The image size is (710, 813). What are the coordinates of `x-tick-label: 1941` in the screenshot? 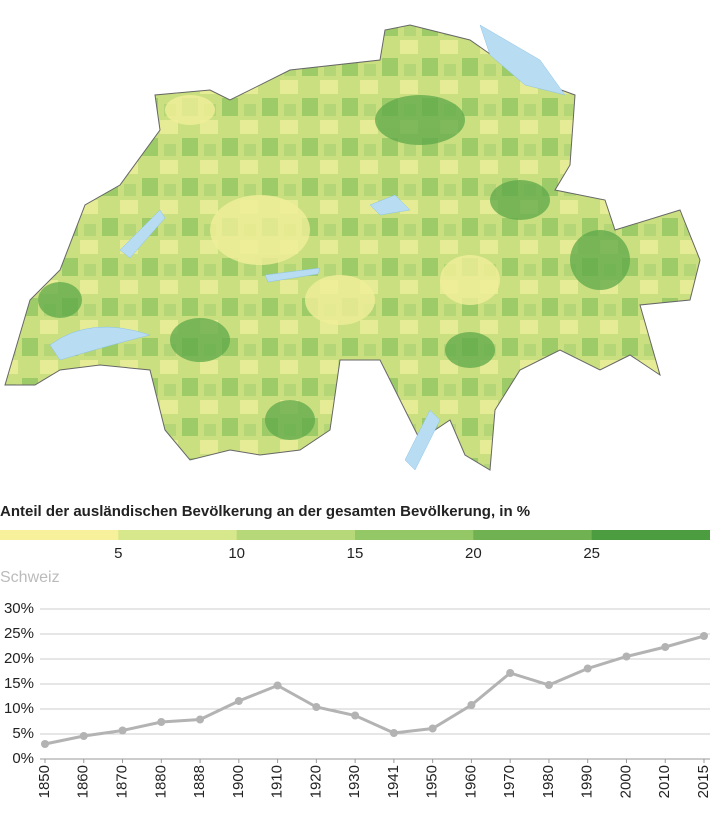 It's located at (393, 781).